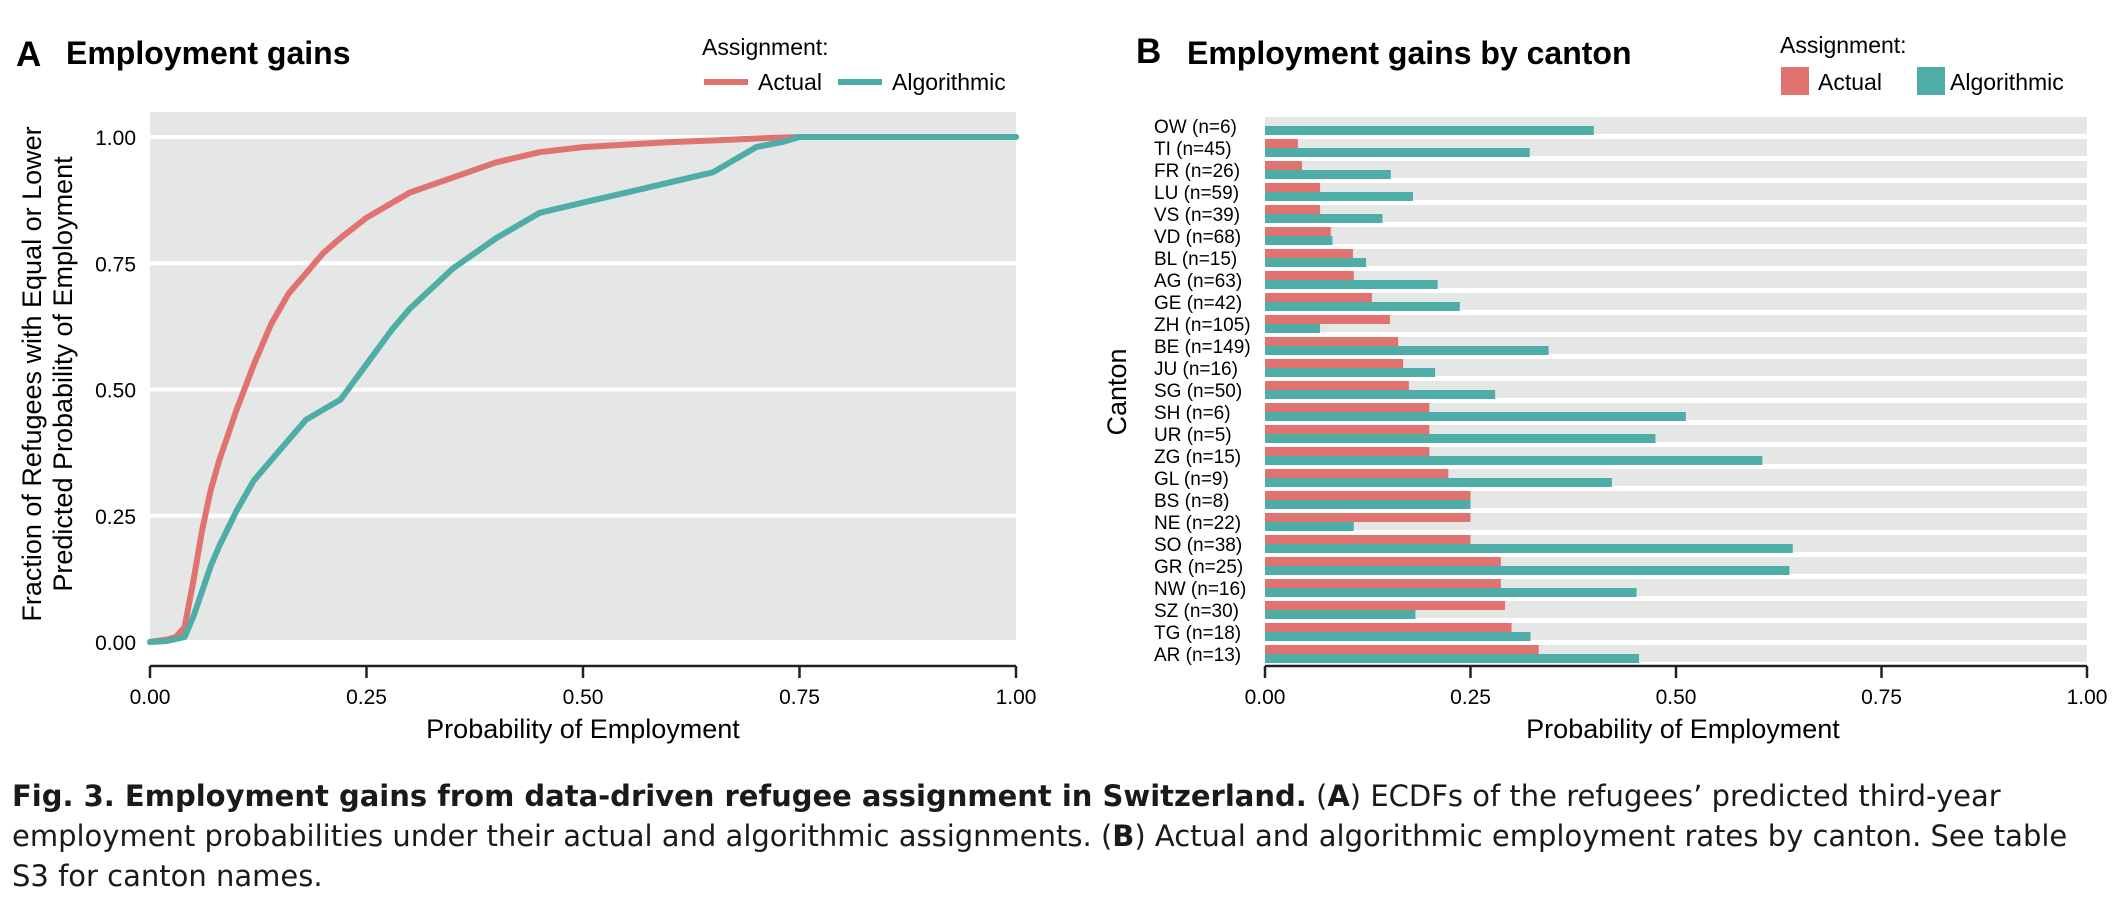  Describe the element at coordinates (1197, 523) in the screenshot. I see `panel-b-category-label: NE (n=22)` at that location.